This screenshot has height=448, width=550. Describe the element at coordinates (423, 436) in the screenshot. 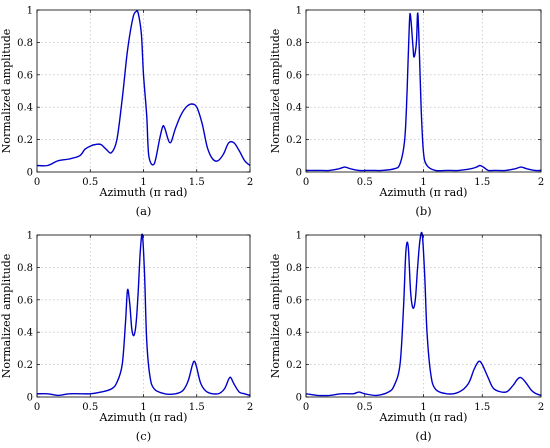

I see `panel-caption: (d)` at that location.